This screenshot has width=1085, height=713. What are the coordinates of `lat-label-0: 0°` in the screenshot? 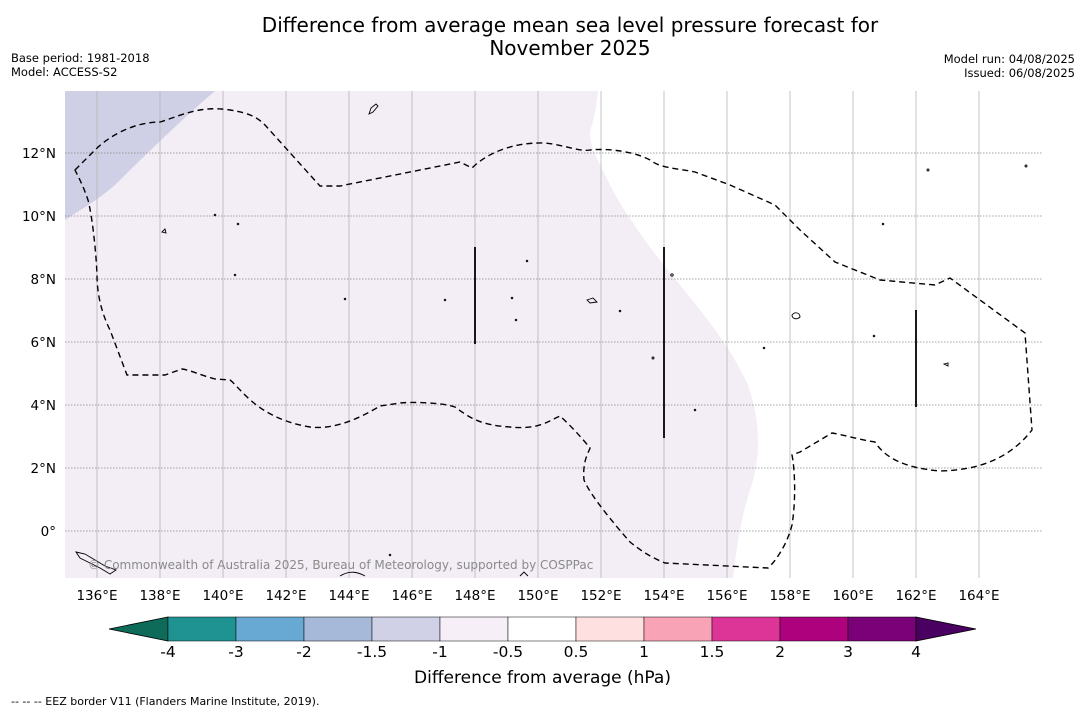 It's located at (48, 532).